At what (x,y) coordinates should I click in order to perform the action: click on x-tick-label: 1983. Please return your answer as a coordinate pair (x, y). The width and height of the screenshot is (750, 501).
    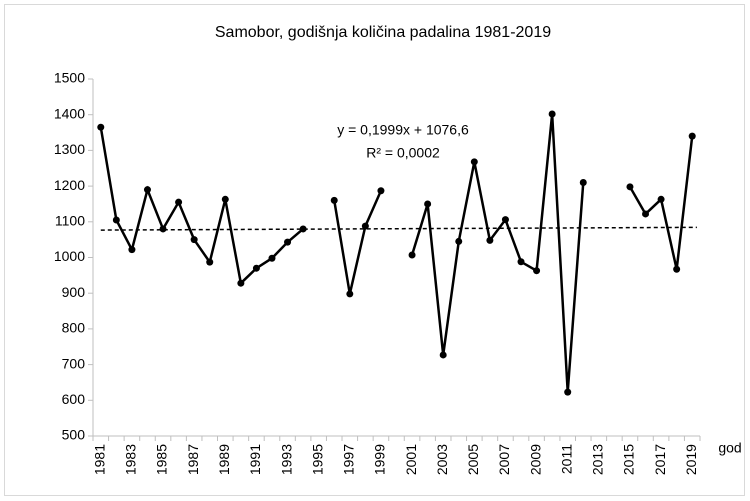
    Looking at the image, I should click on (131, 459).